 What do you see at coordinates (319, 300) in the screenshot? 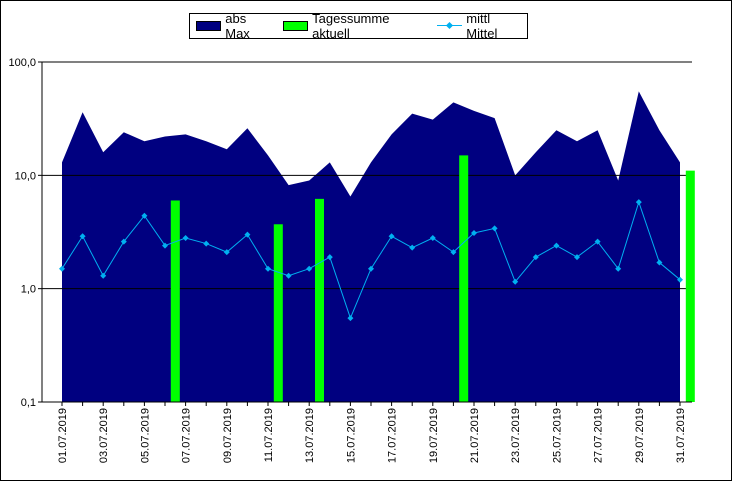
I see `bar-13.07.2019` at bounding box center [319, 300].